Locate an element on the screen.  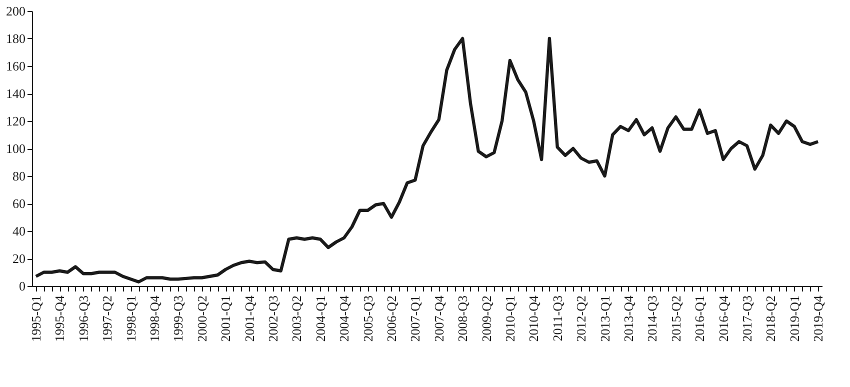
x-tick-label: 2002-Q3 is located at coordinates (272, 319).